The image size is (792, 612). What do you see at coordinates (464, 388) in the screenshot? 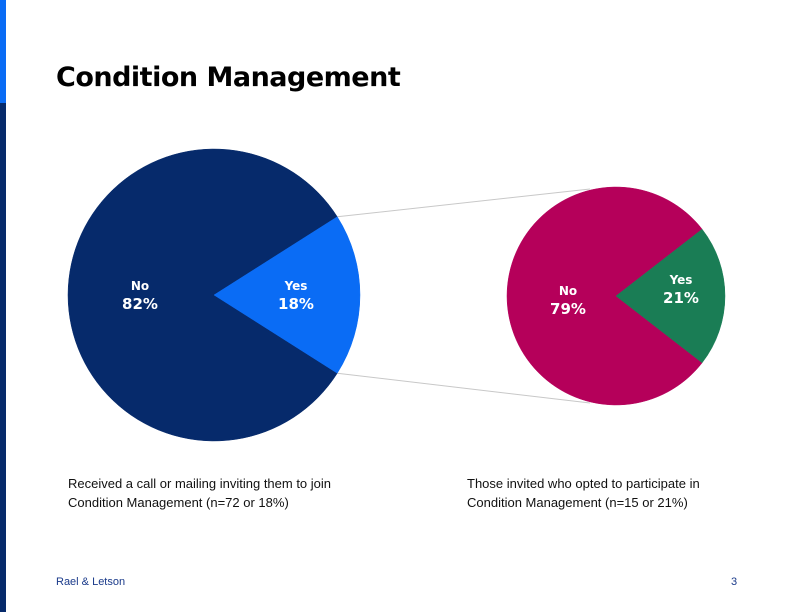
I see `connector-line-bottom` at bounding box center [464, 388].